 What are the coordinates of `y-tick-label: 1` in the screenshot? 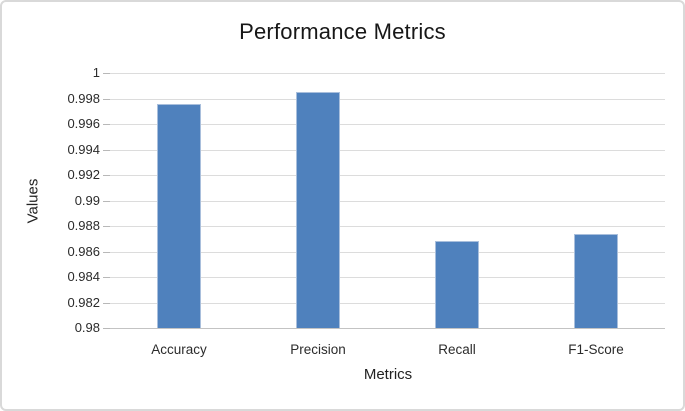 It's located at (96, 72).